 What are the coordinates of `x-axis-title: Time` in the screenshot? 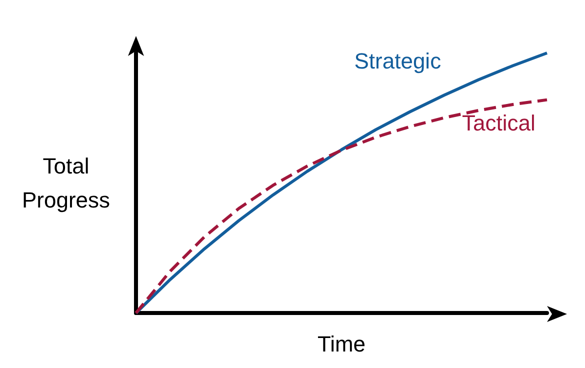 It's located at (341, 344).